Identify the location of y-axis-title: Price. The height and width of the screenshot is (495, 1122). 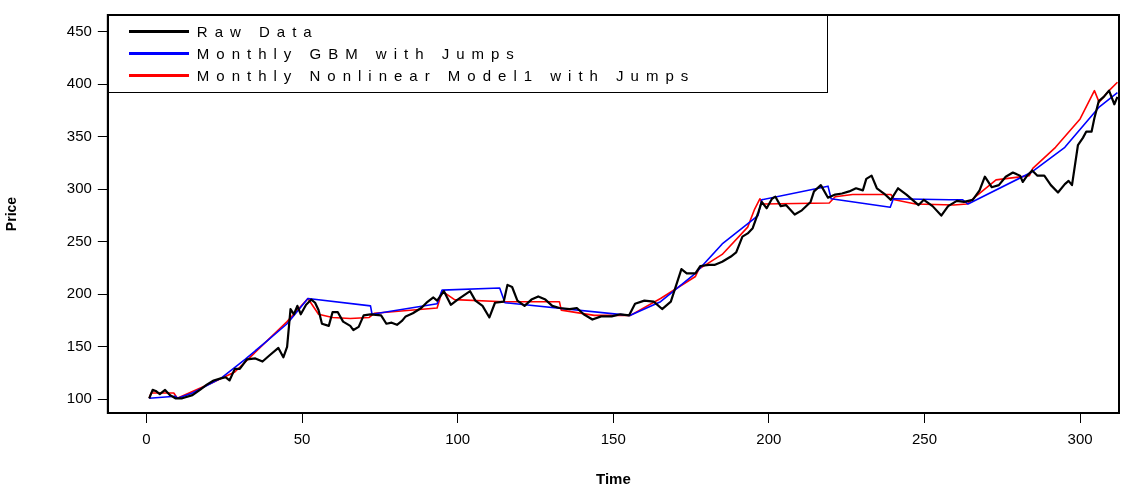
(11, 214).